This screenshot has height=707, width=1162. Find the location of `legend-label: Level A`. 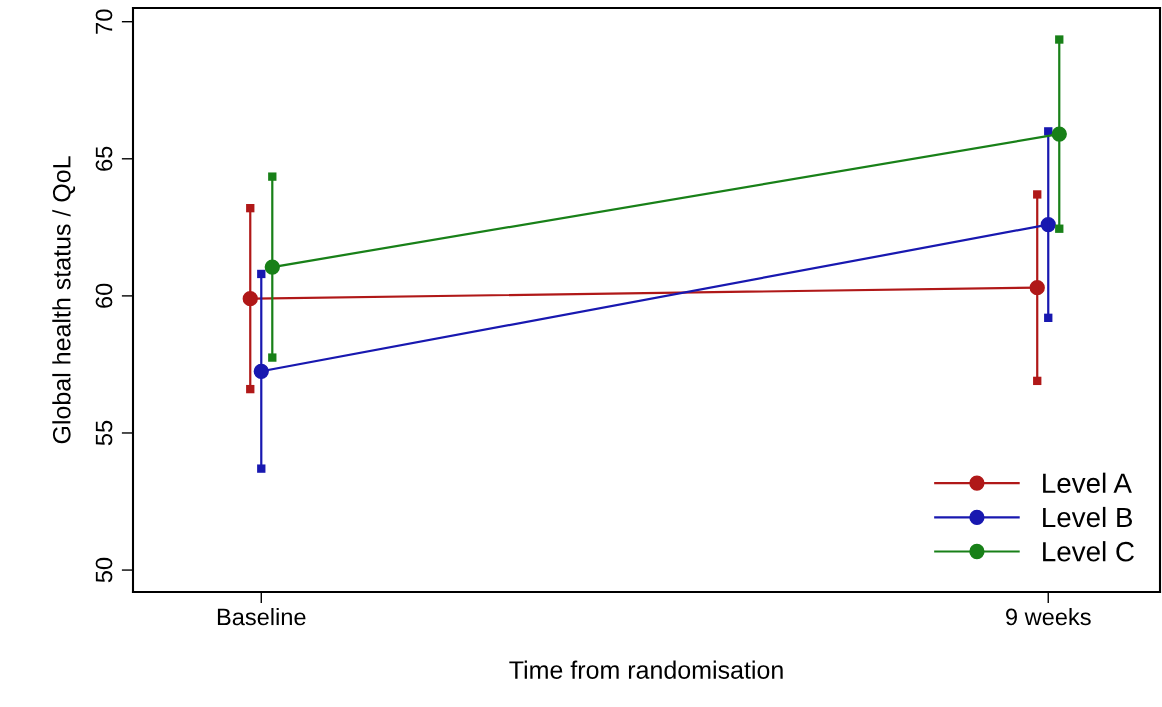

legend-label: Level A is located at coordinates (1087, 483).